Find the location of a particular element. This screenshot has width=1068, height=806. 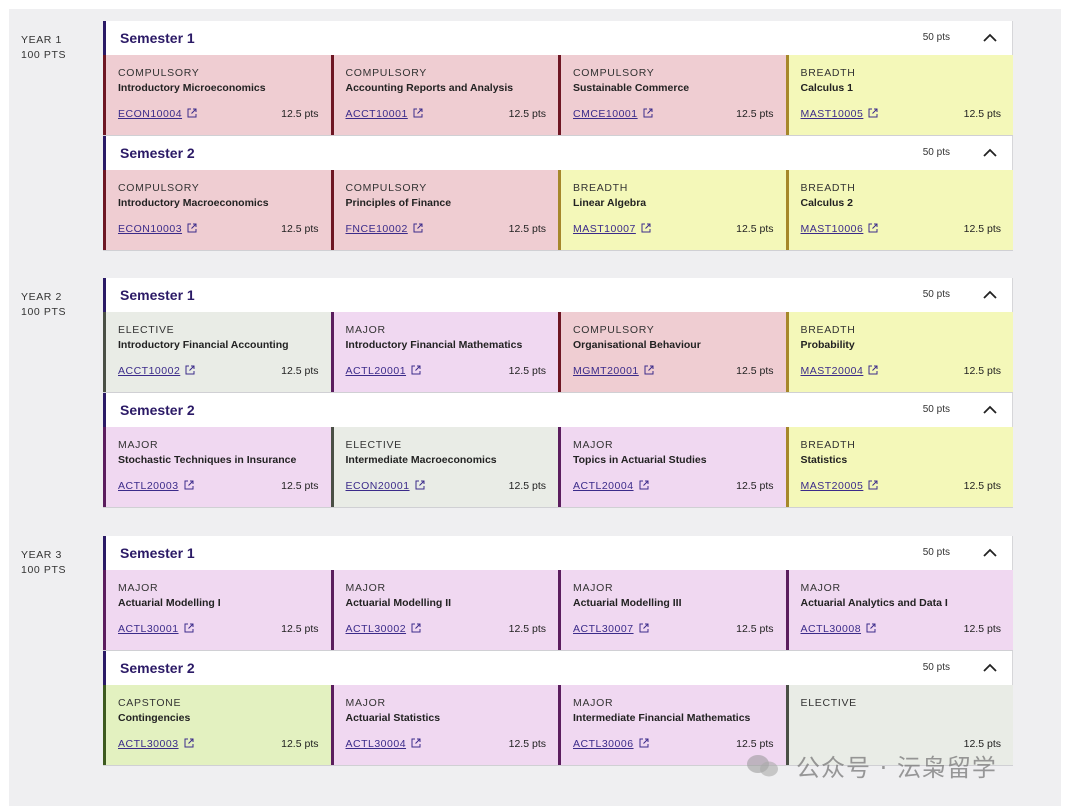

unit-code-link: ACTL30008 is located at coordinates (839, 629).